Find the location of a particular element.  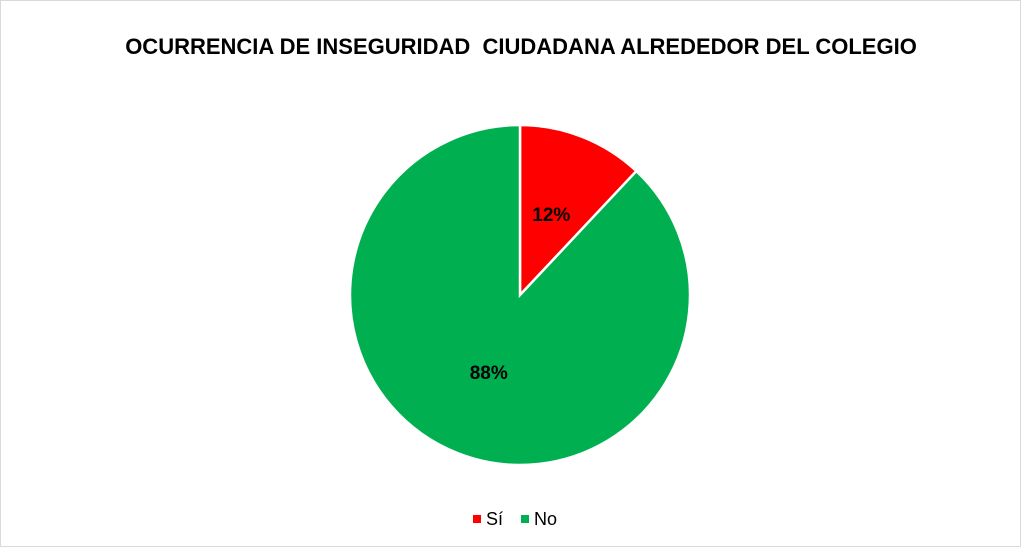

legend-label: No is located at coordinates (545, 519).